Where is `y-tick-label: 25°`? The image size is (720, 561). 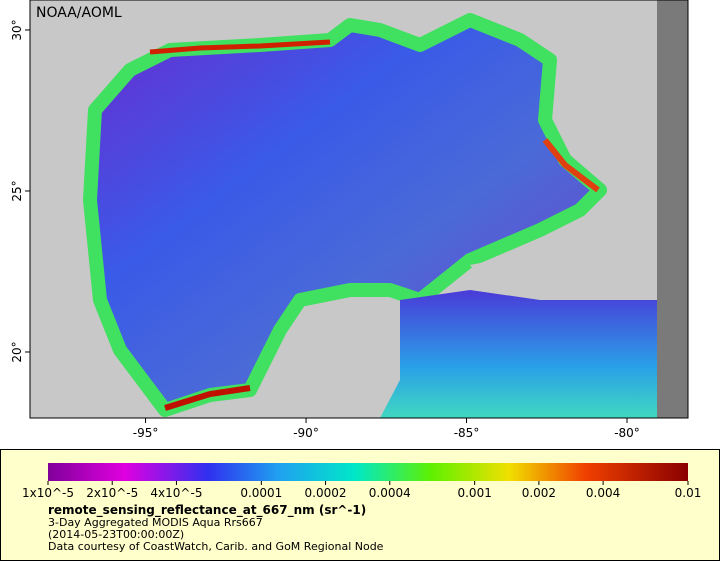
y-tick-label: 25° is located at coordinates (17, 190).